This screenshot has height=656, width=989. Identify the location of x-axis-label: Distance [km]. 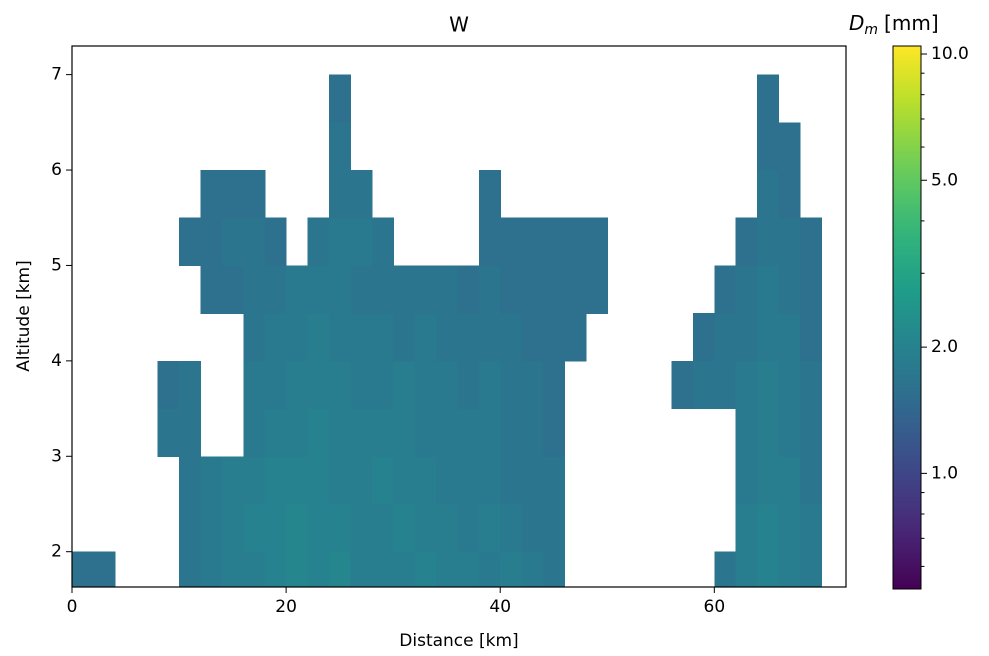
(458, 641).